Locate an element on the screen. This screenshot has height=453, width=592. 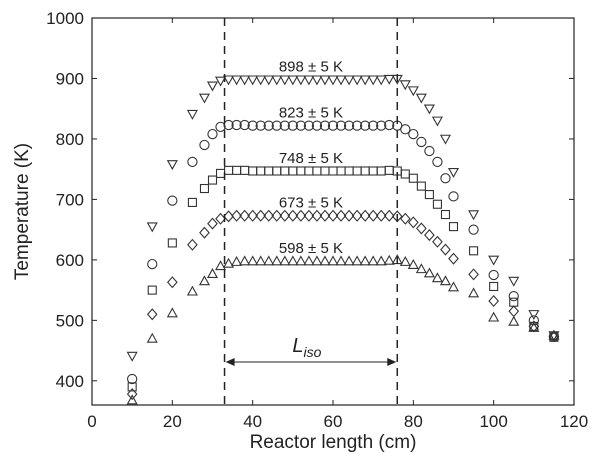
series-temperature-annotation: 598 ± 5 K is located at coordinates (311, 248).